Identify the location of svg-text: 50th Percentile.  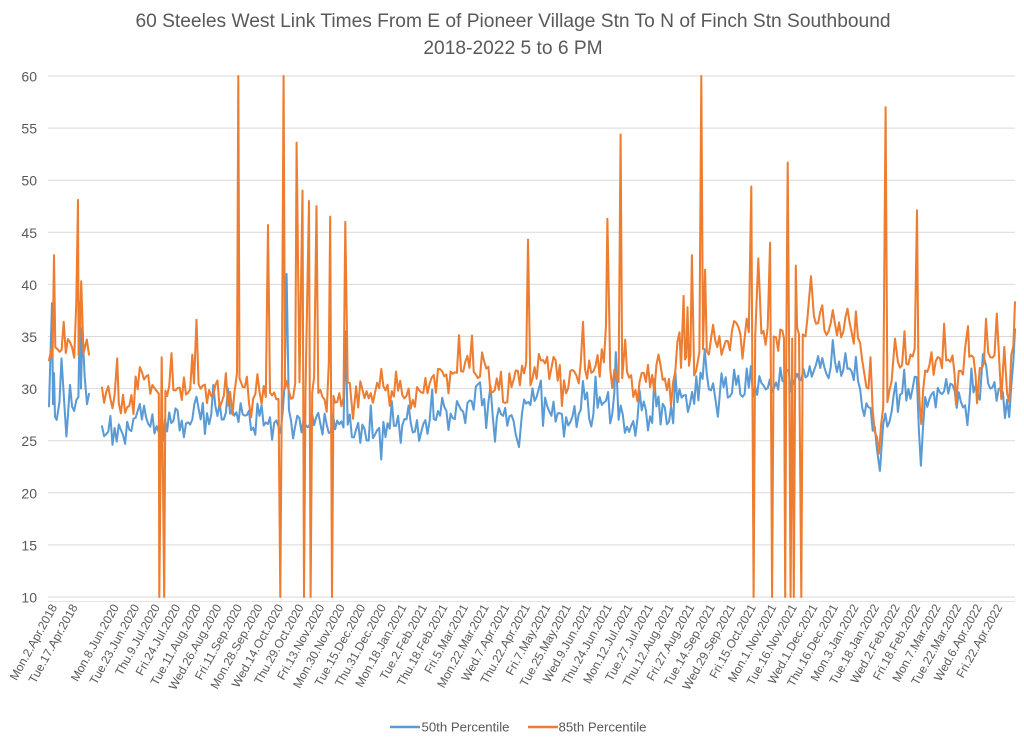
(466, 727).